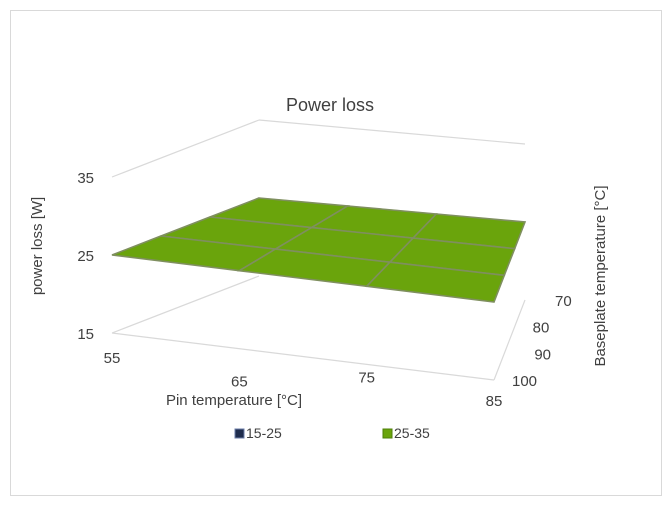  Describe the element at coordinates (509, 340) in the screenshot. I see `floor-right-edge` at that location.